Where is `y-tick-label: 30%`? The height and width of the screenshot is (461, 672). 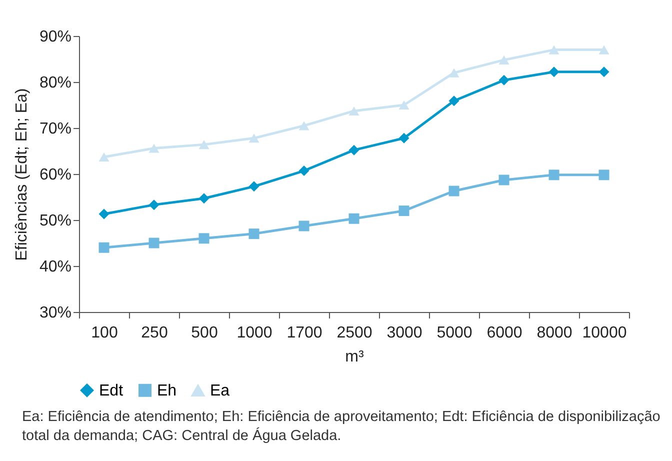 y-tick-label: 30% is located at coordinates (55, 313).